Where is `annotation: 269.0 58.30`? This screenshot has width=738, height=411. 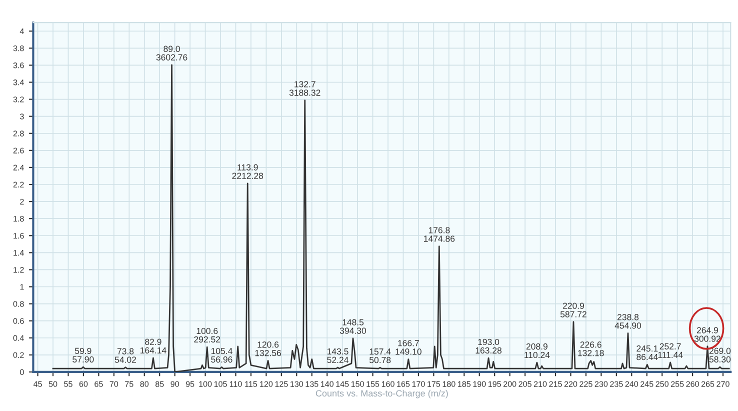
annotation: 269.0 58.30 is located at coordinates (720, 355).